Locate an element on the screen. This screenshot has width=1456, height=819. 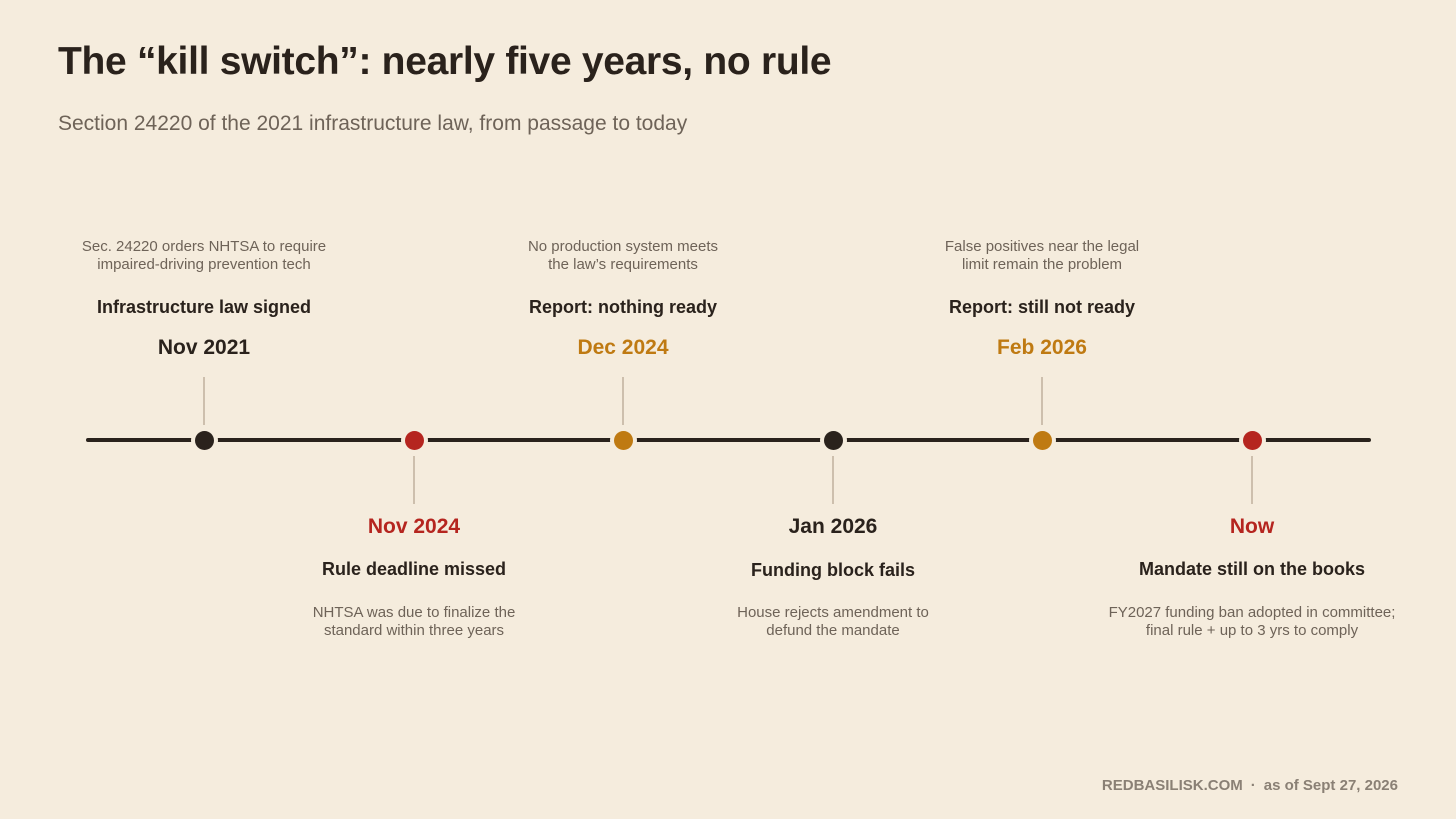
event-description-line: standard within three years is located at coordinates (414, 630).